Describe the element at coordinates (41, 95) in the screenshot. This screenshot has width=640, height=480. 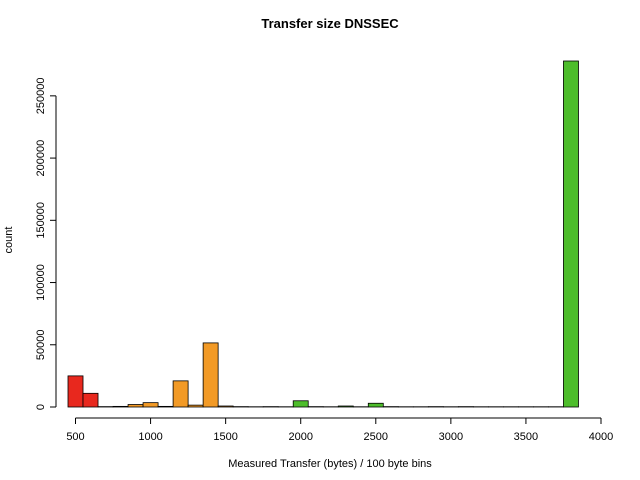
I see `y-tick-label: 250000` at that location.